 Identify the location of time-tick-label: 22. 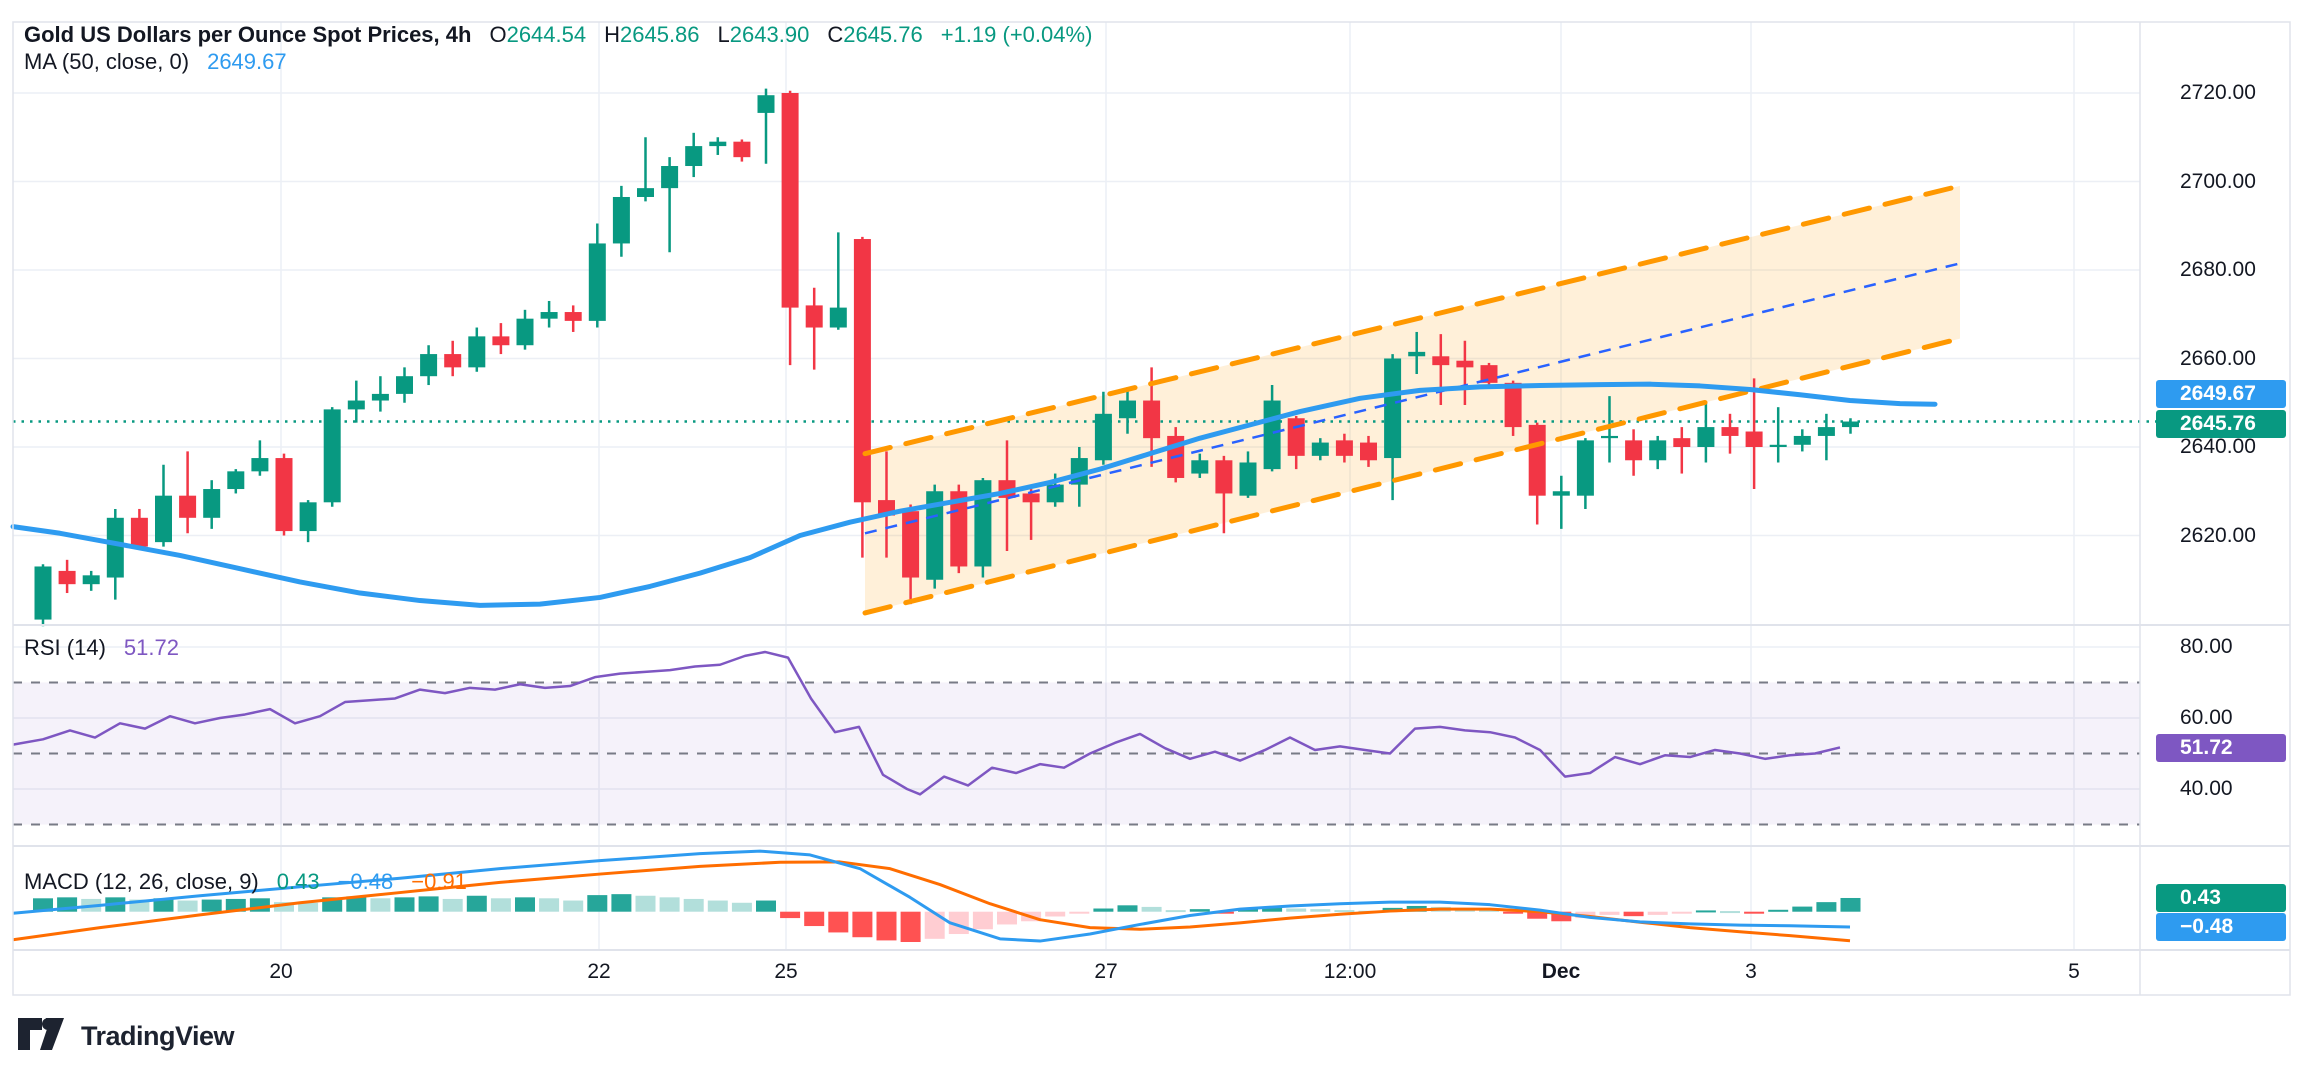
(599, 971).